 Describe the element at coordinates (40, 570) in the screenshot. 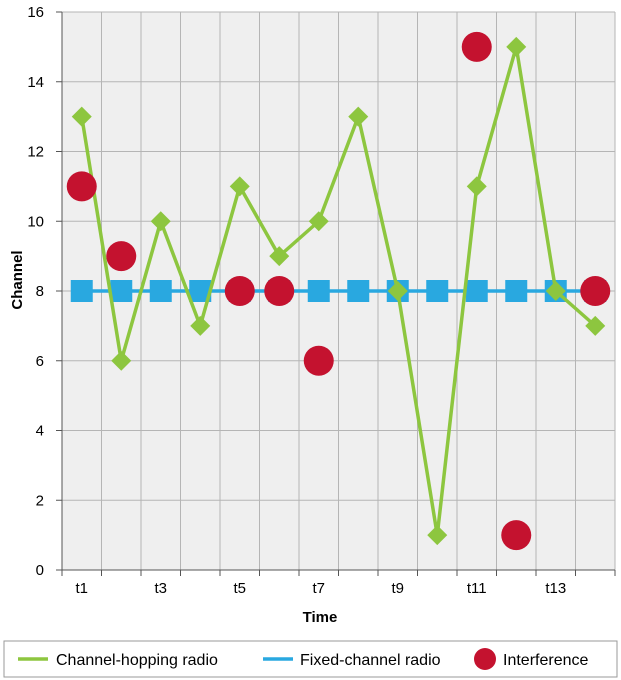

I see `y-tick-label: 0` at that location.